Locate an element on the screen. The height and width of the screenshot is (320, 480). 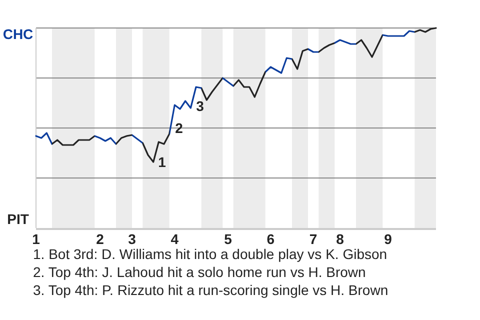
x-tick-label: 5 is located at coordinates (228, 239).